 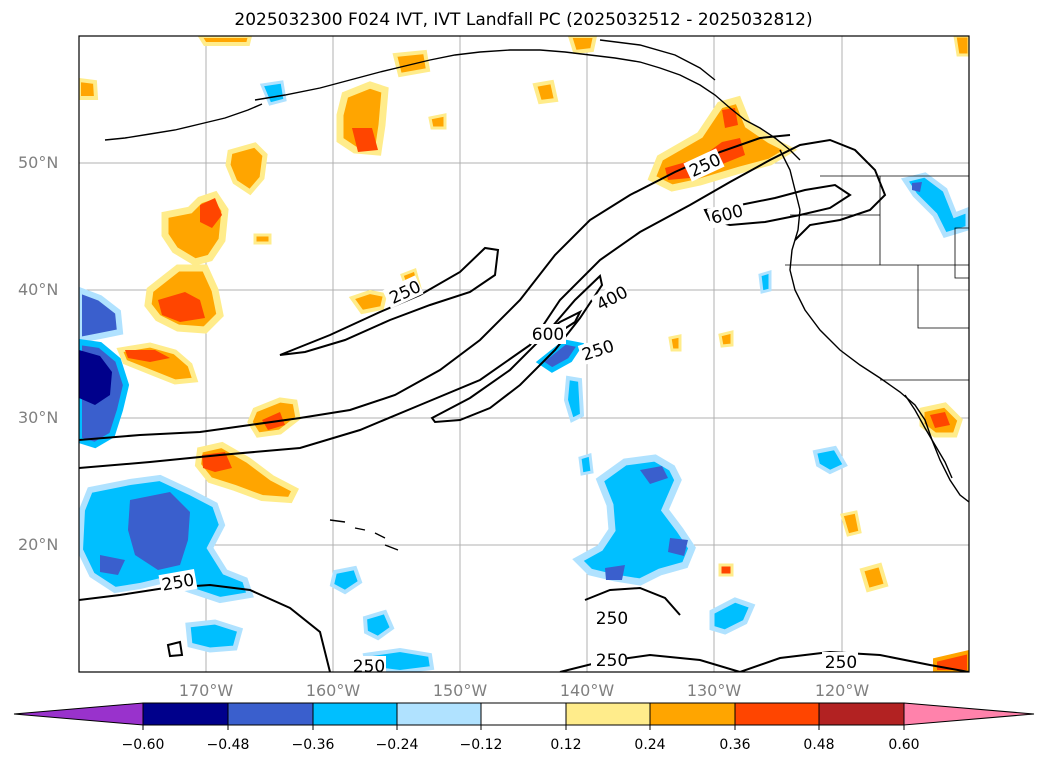 I want to click on neg-region-west-40n, so click(x=101, y=315).